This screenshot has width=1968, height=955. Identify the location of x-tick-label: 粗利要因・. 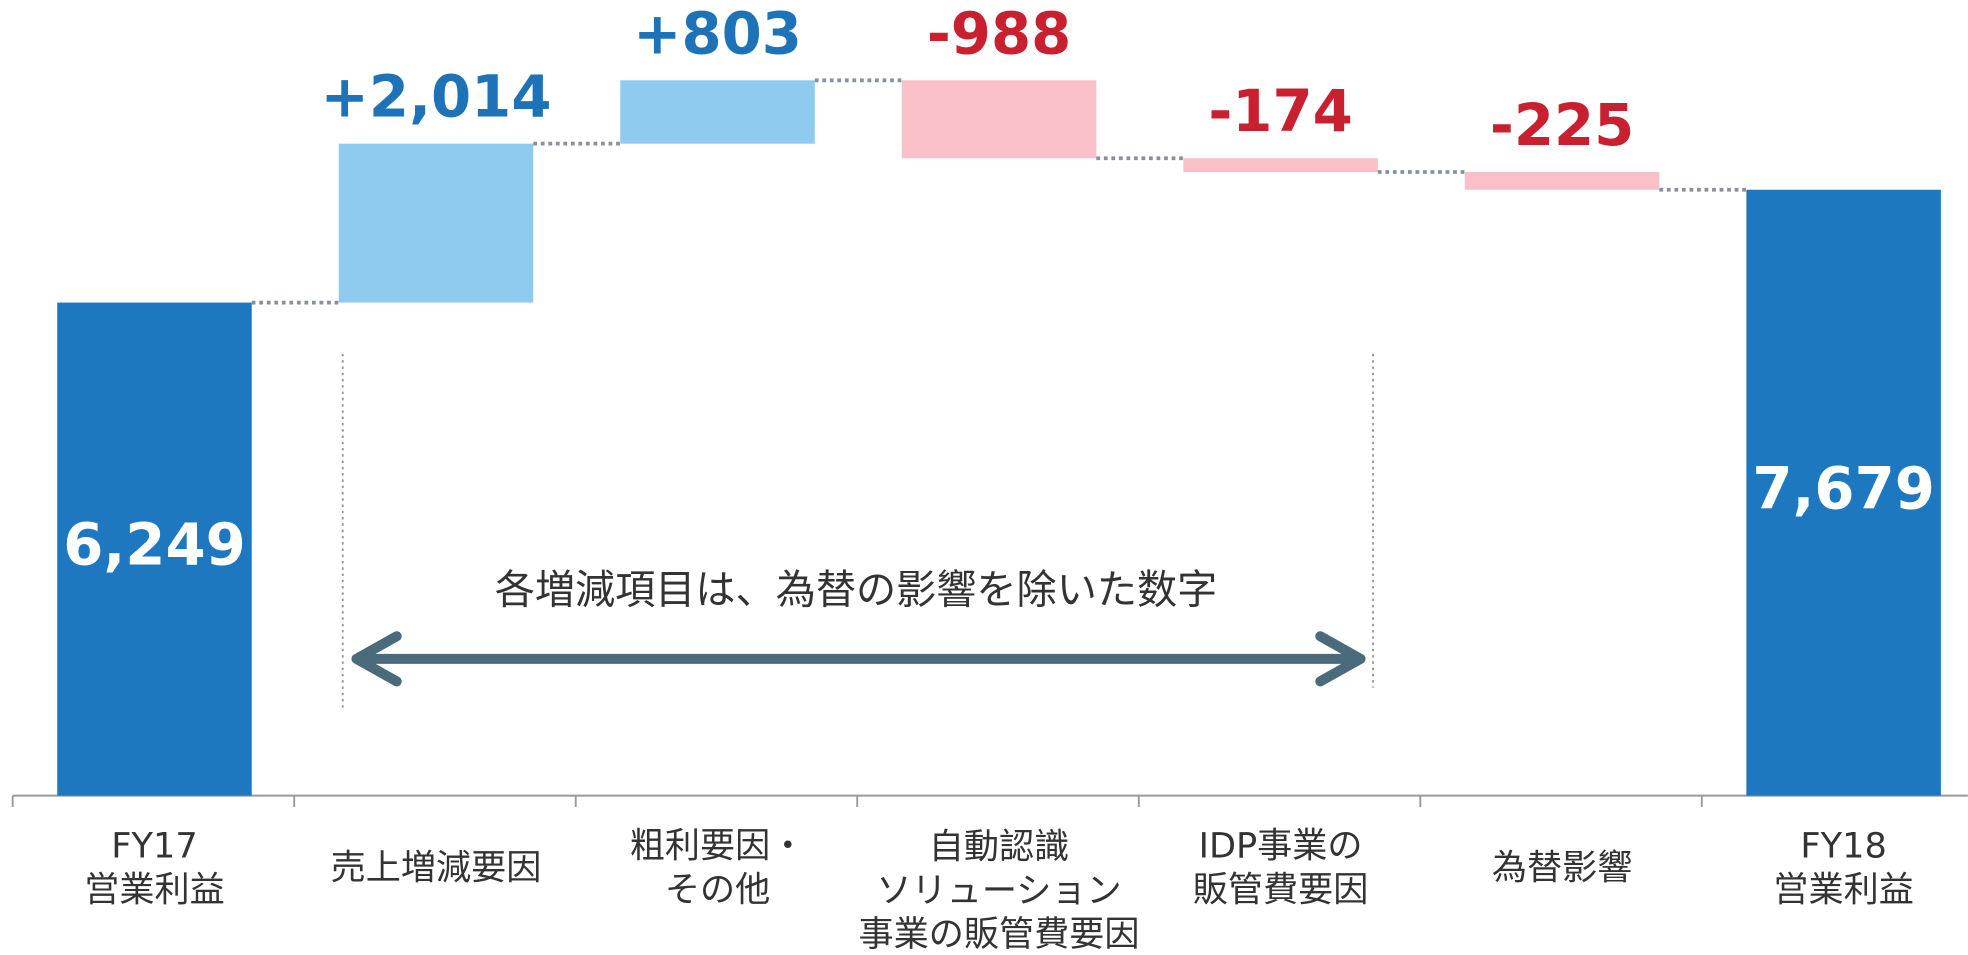
(718, 846).